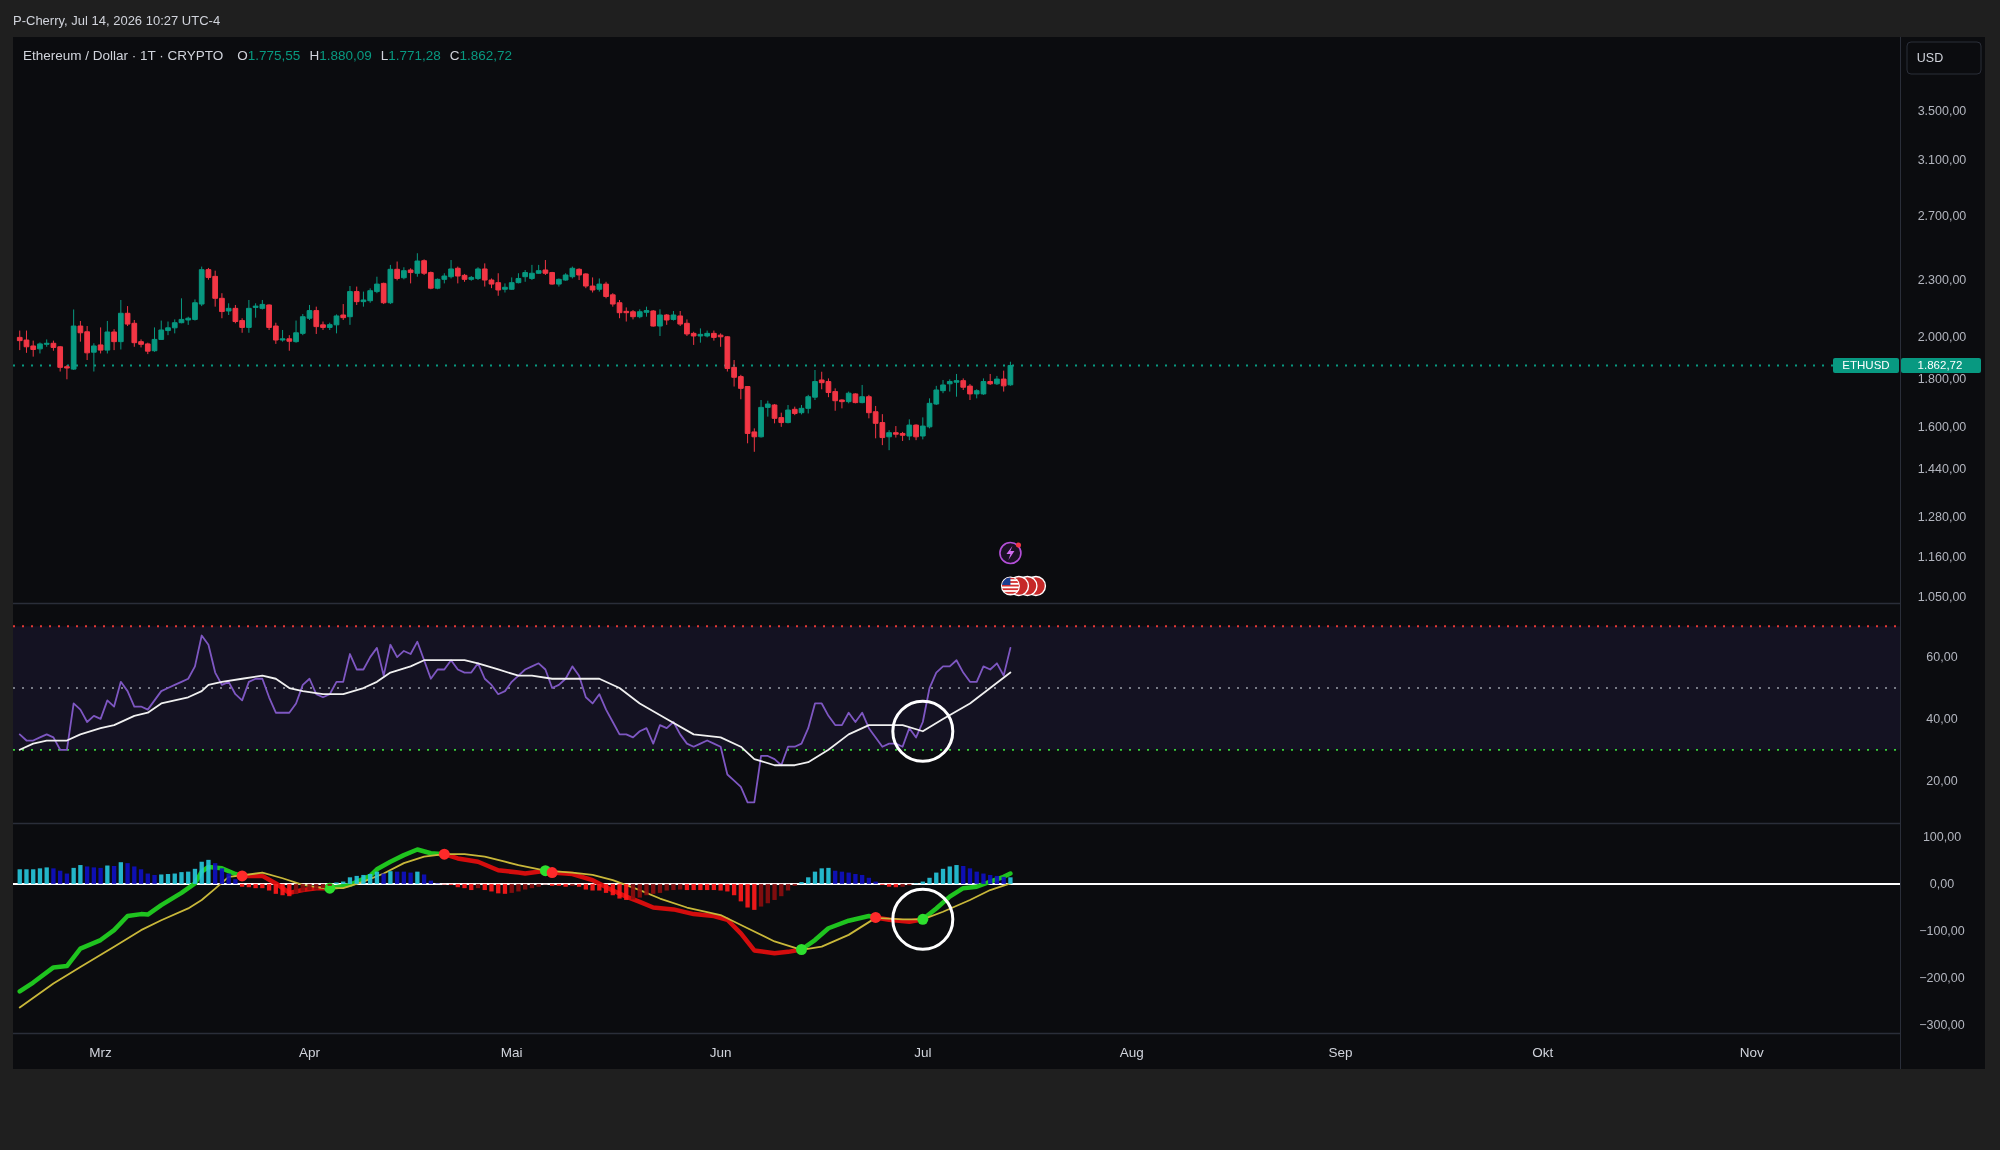 Image resolution: width=2000 pixels, height=1150 pixels. Describe the element at coordinates (1942, 718) in the screenshot. I see `y-tick-label: 40,00` at that location.